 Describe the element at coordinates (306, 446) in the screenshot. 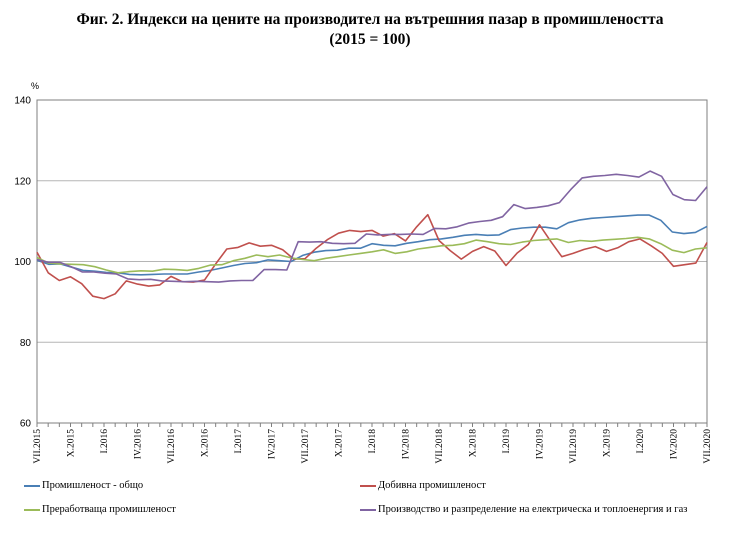

I see `x-tick-label-8: VII.2017` at that location.